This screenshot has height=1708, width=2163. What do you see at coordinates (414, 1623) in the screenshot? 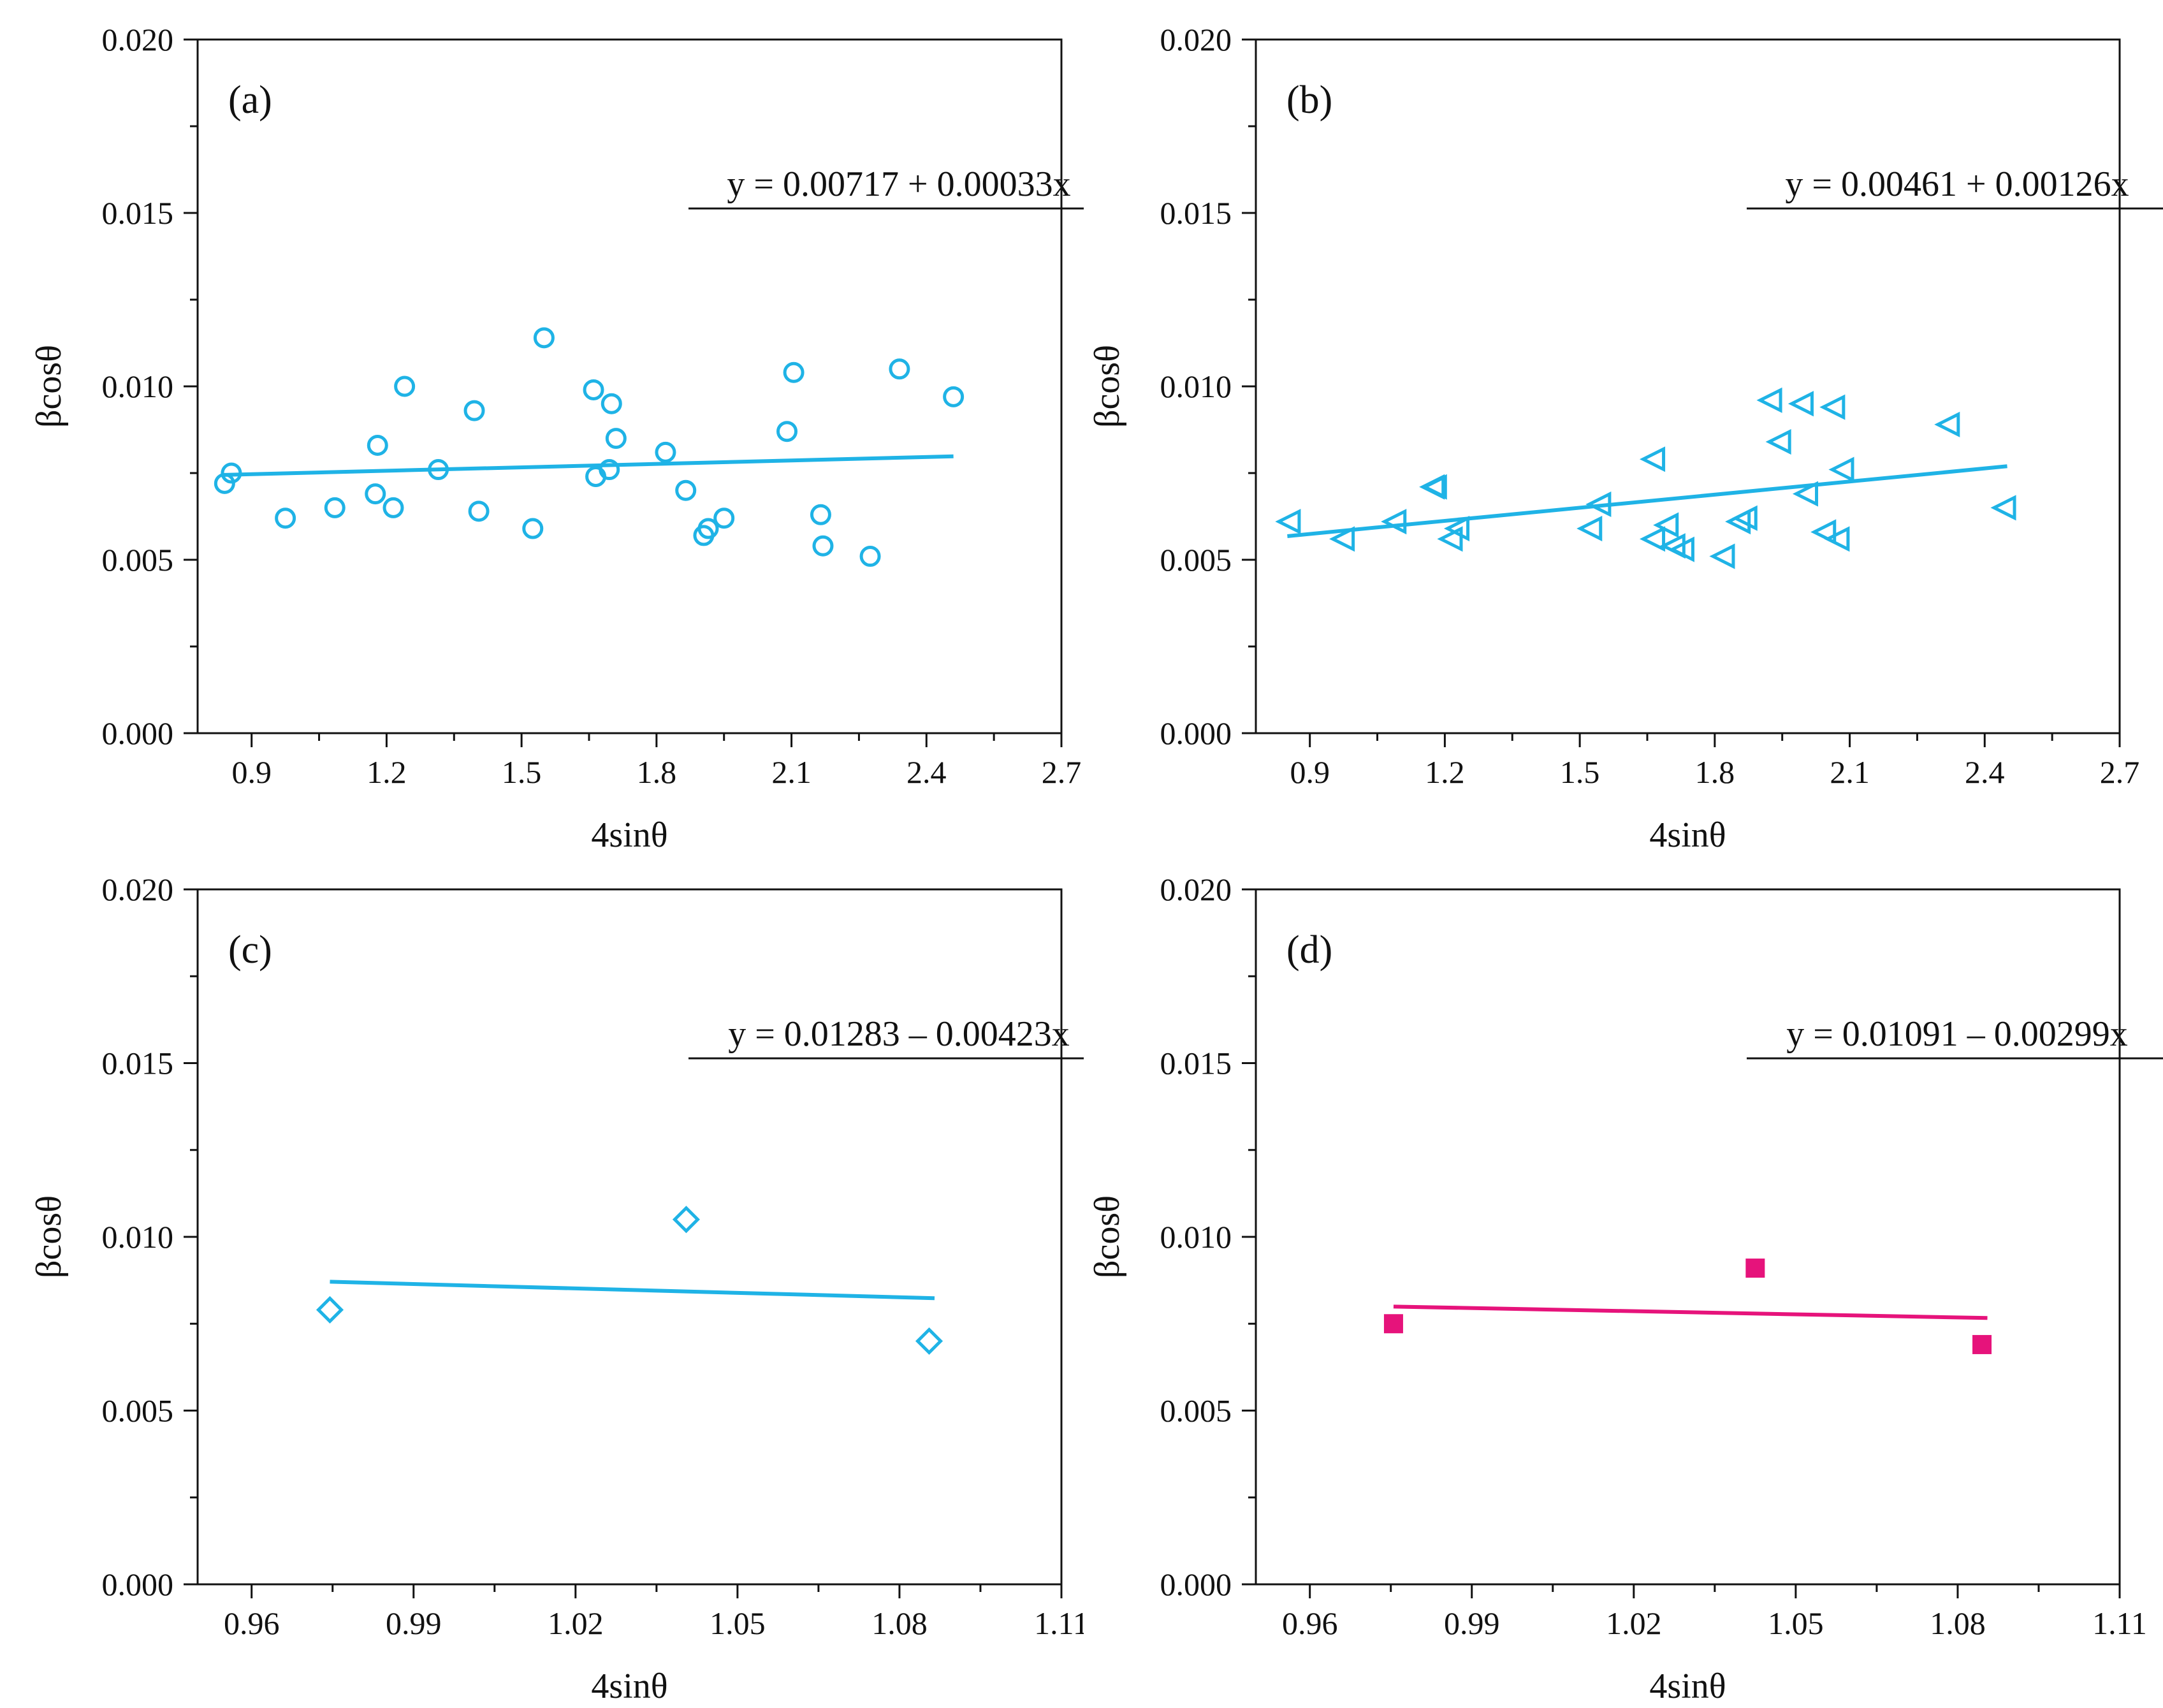
I see `x-tick-label-c: 0.99` at bounding box center [414, 1623].